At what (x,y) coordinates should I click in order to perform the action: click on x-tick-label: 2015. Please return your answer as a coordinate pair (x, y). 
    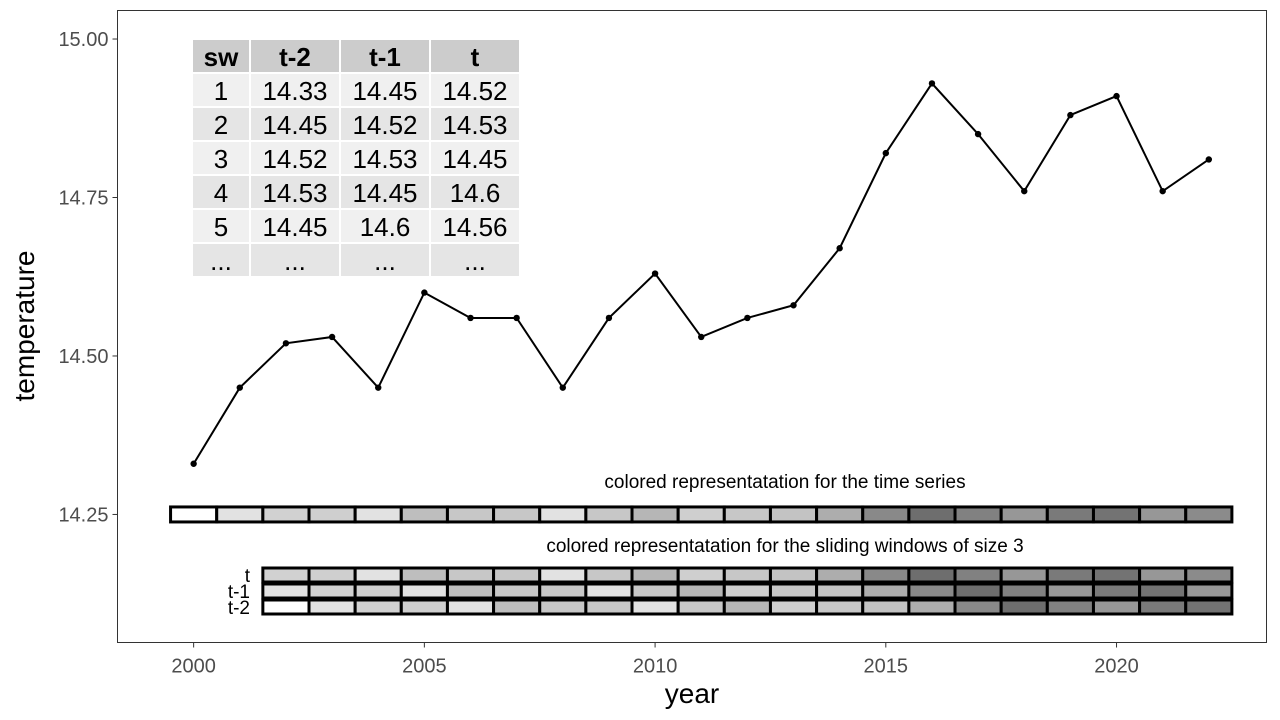
    Looking at the image, I should click on (886, 667).